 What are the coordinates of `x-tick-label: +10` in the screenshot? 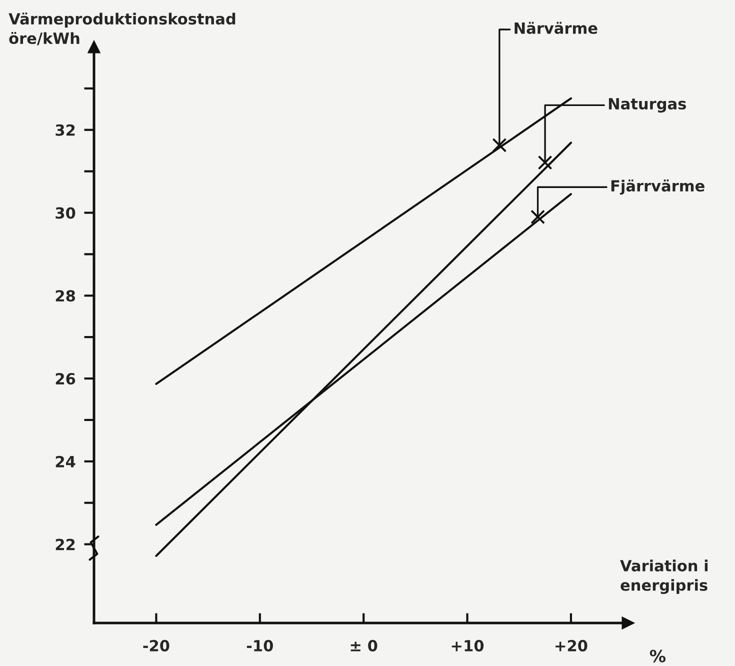 It's located at (468, 646).